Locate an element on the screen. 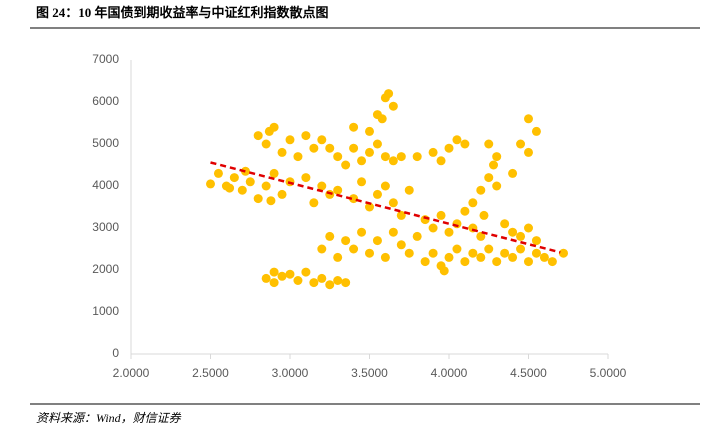 This screenshot has width=706, height=438. y-tick-label: 2000 is located at coordinates (105, 269).